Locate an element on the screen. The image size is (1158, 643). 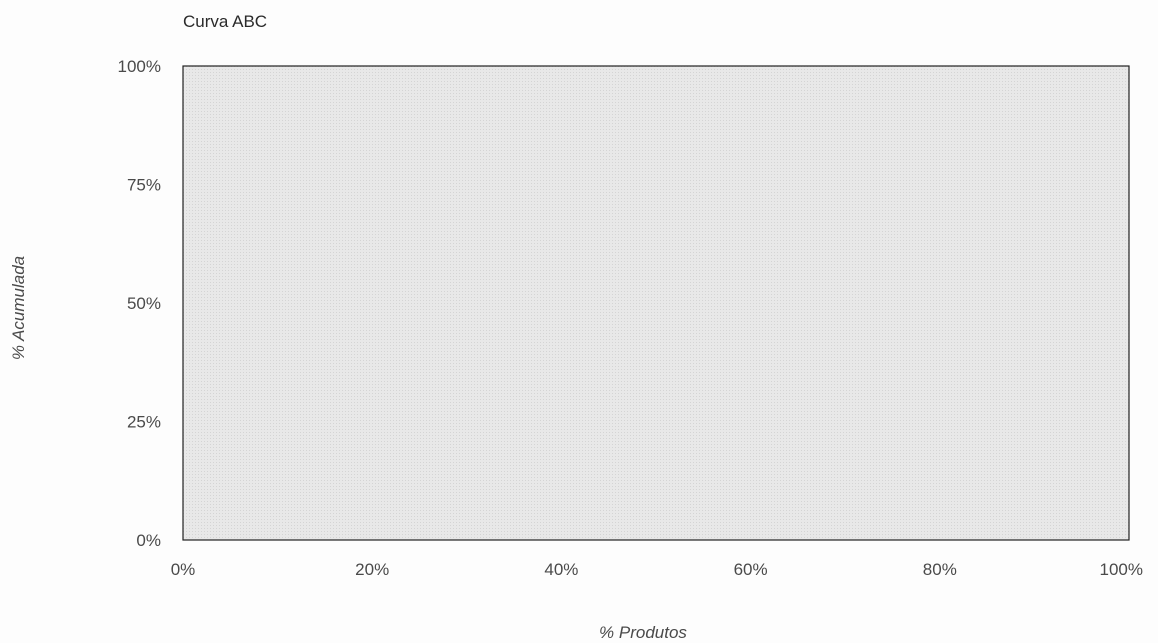
x-axis-ticks: 0% 20% 40% 60% 80% 100% is located at coordinates (657, 569).